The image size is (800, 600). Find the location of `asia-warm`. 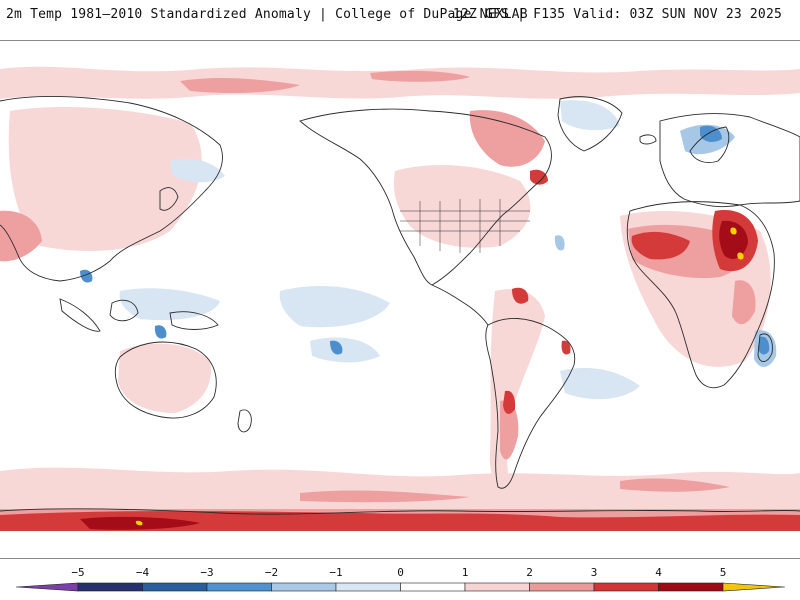

asia-warm is located at coordinates (105, 179).